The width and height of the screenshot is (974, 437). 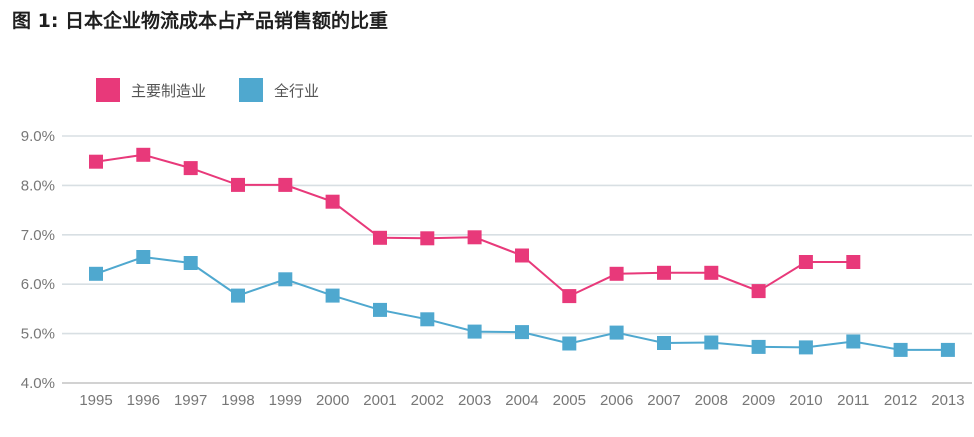 I want to click on x-tick-label: 2004, so click(x=521, y=400).